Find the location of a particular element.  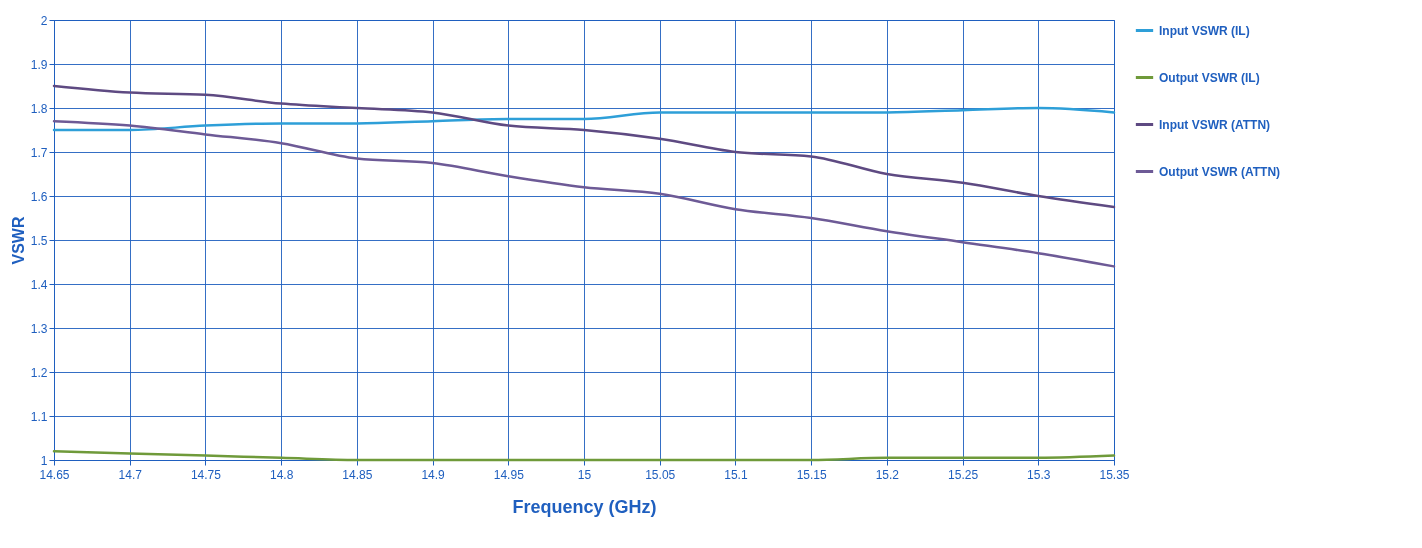

x-tick-label: 15.05 is located at coordinates (660, 474).